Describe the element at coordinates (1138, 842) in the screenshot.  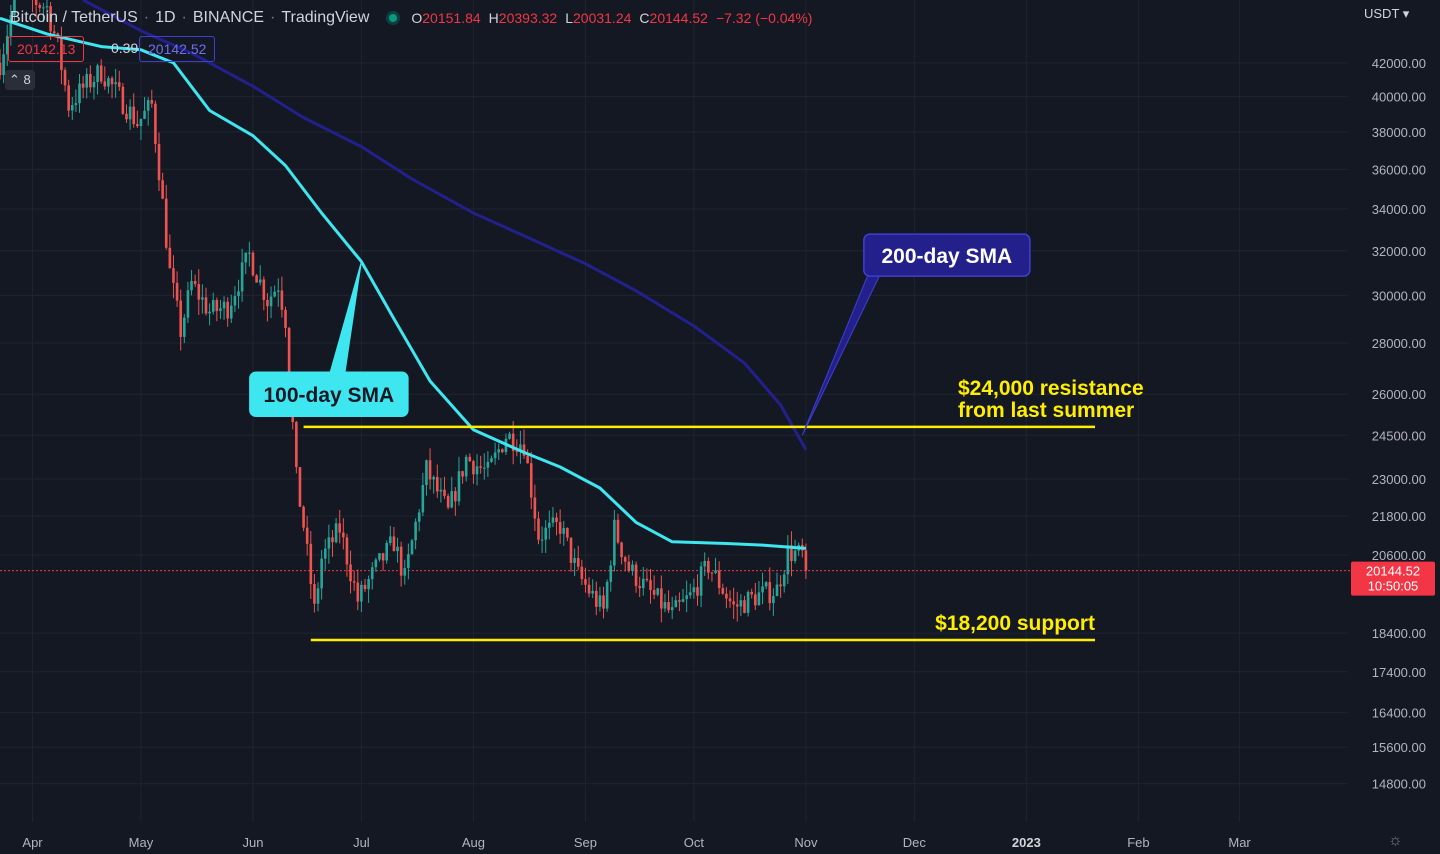
I see `x-tick-label: Feb` at that location.